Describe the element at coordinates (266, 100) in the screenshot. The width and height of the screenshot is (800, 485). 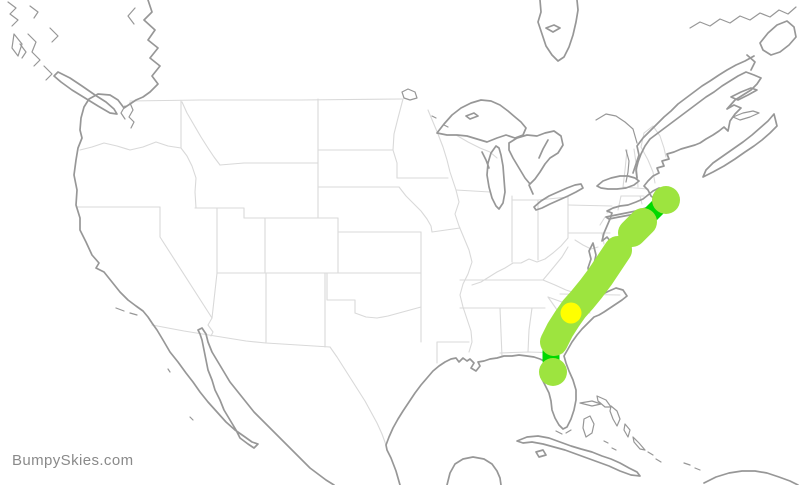
I see `us-canada-border` at that location.